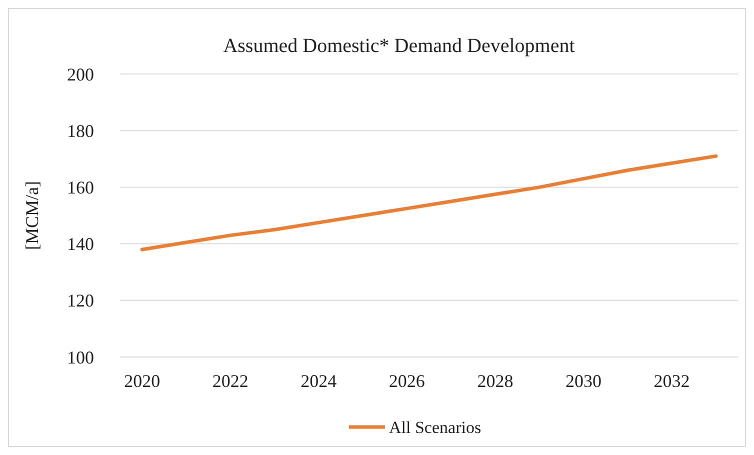 This screenshot has width=754, height=455. I want to click on y-tick-label: 180, so click(80, 130).